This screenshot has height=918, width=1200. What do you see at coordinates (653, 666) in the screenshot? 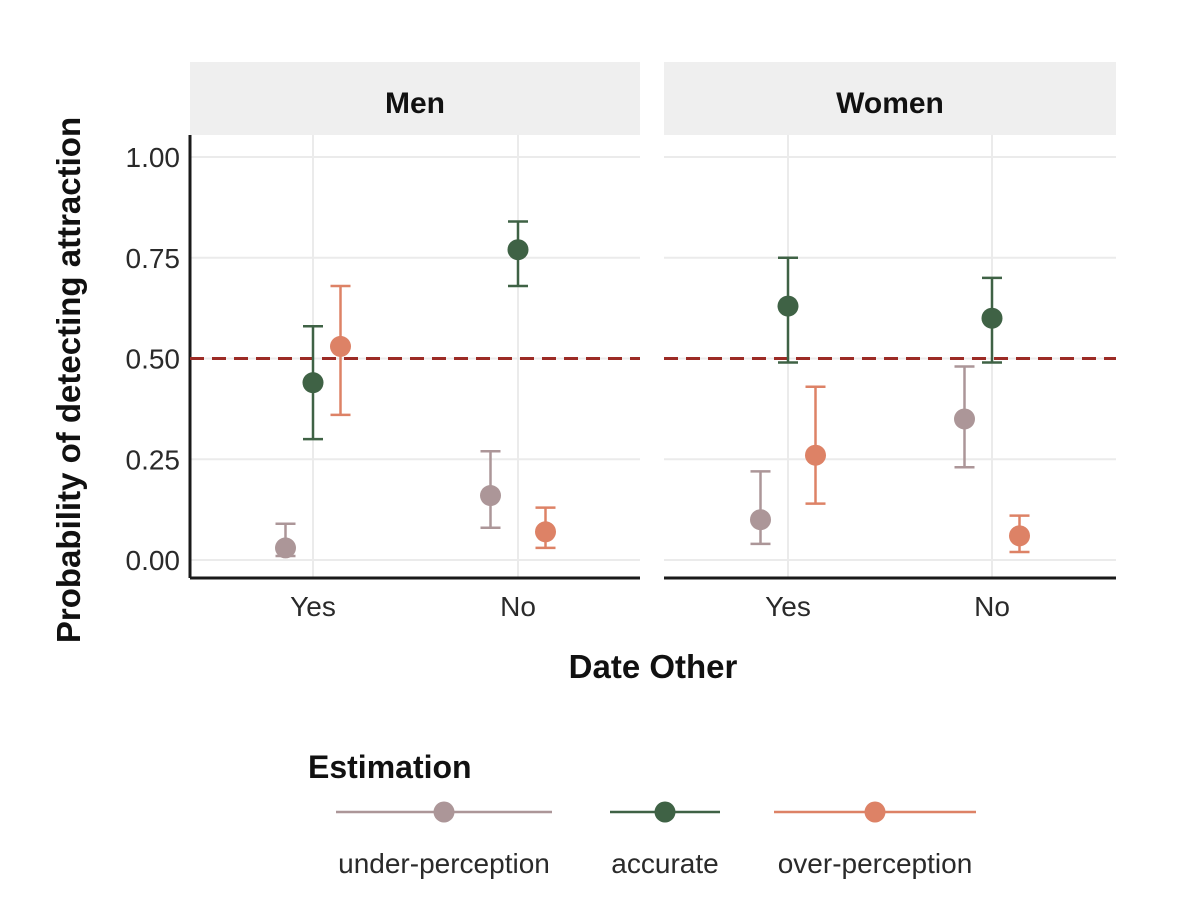
I see `x-axis-title: Date Other` at bounding box center [653, 666].